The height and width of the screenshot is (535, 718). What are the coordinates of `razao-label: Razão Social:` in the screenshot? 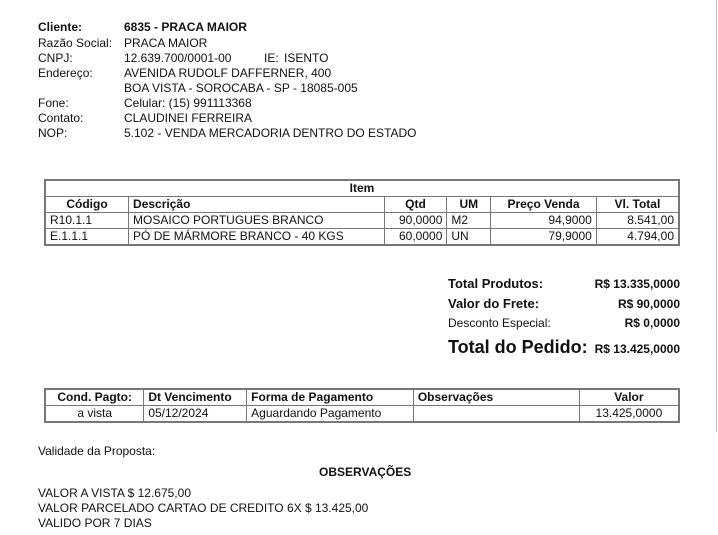 It's located at (75, 43).